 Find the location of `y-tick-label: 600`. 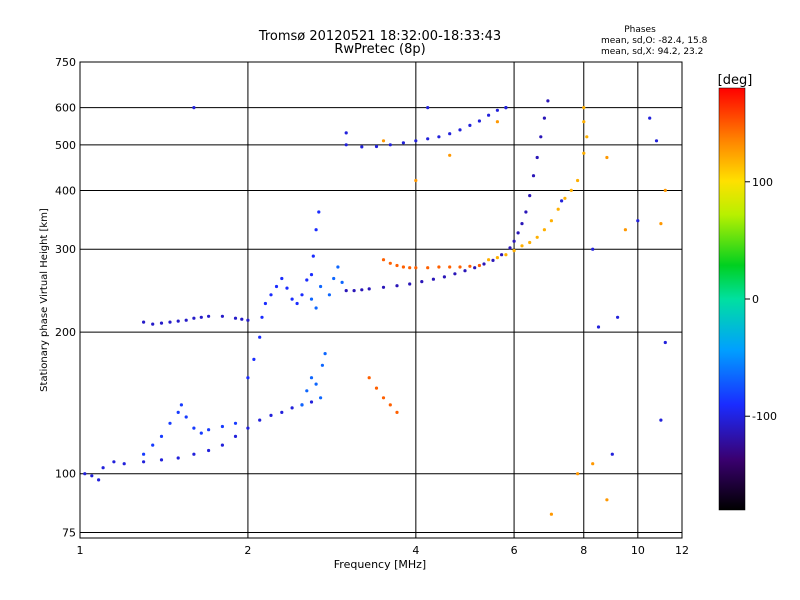

y-tick-label: 600 is located at coordinates (65, 108).